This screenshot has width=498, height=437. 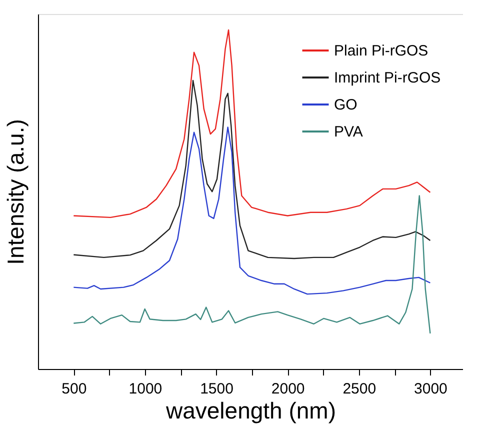 What do you see at coordinates (145, 389) in the screenshot?
I see `x-tick-label: 1000` at bounding box center [145, 389].